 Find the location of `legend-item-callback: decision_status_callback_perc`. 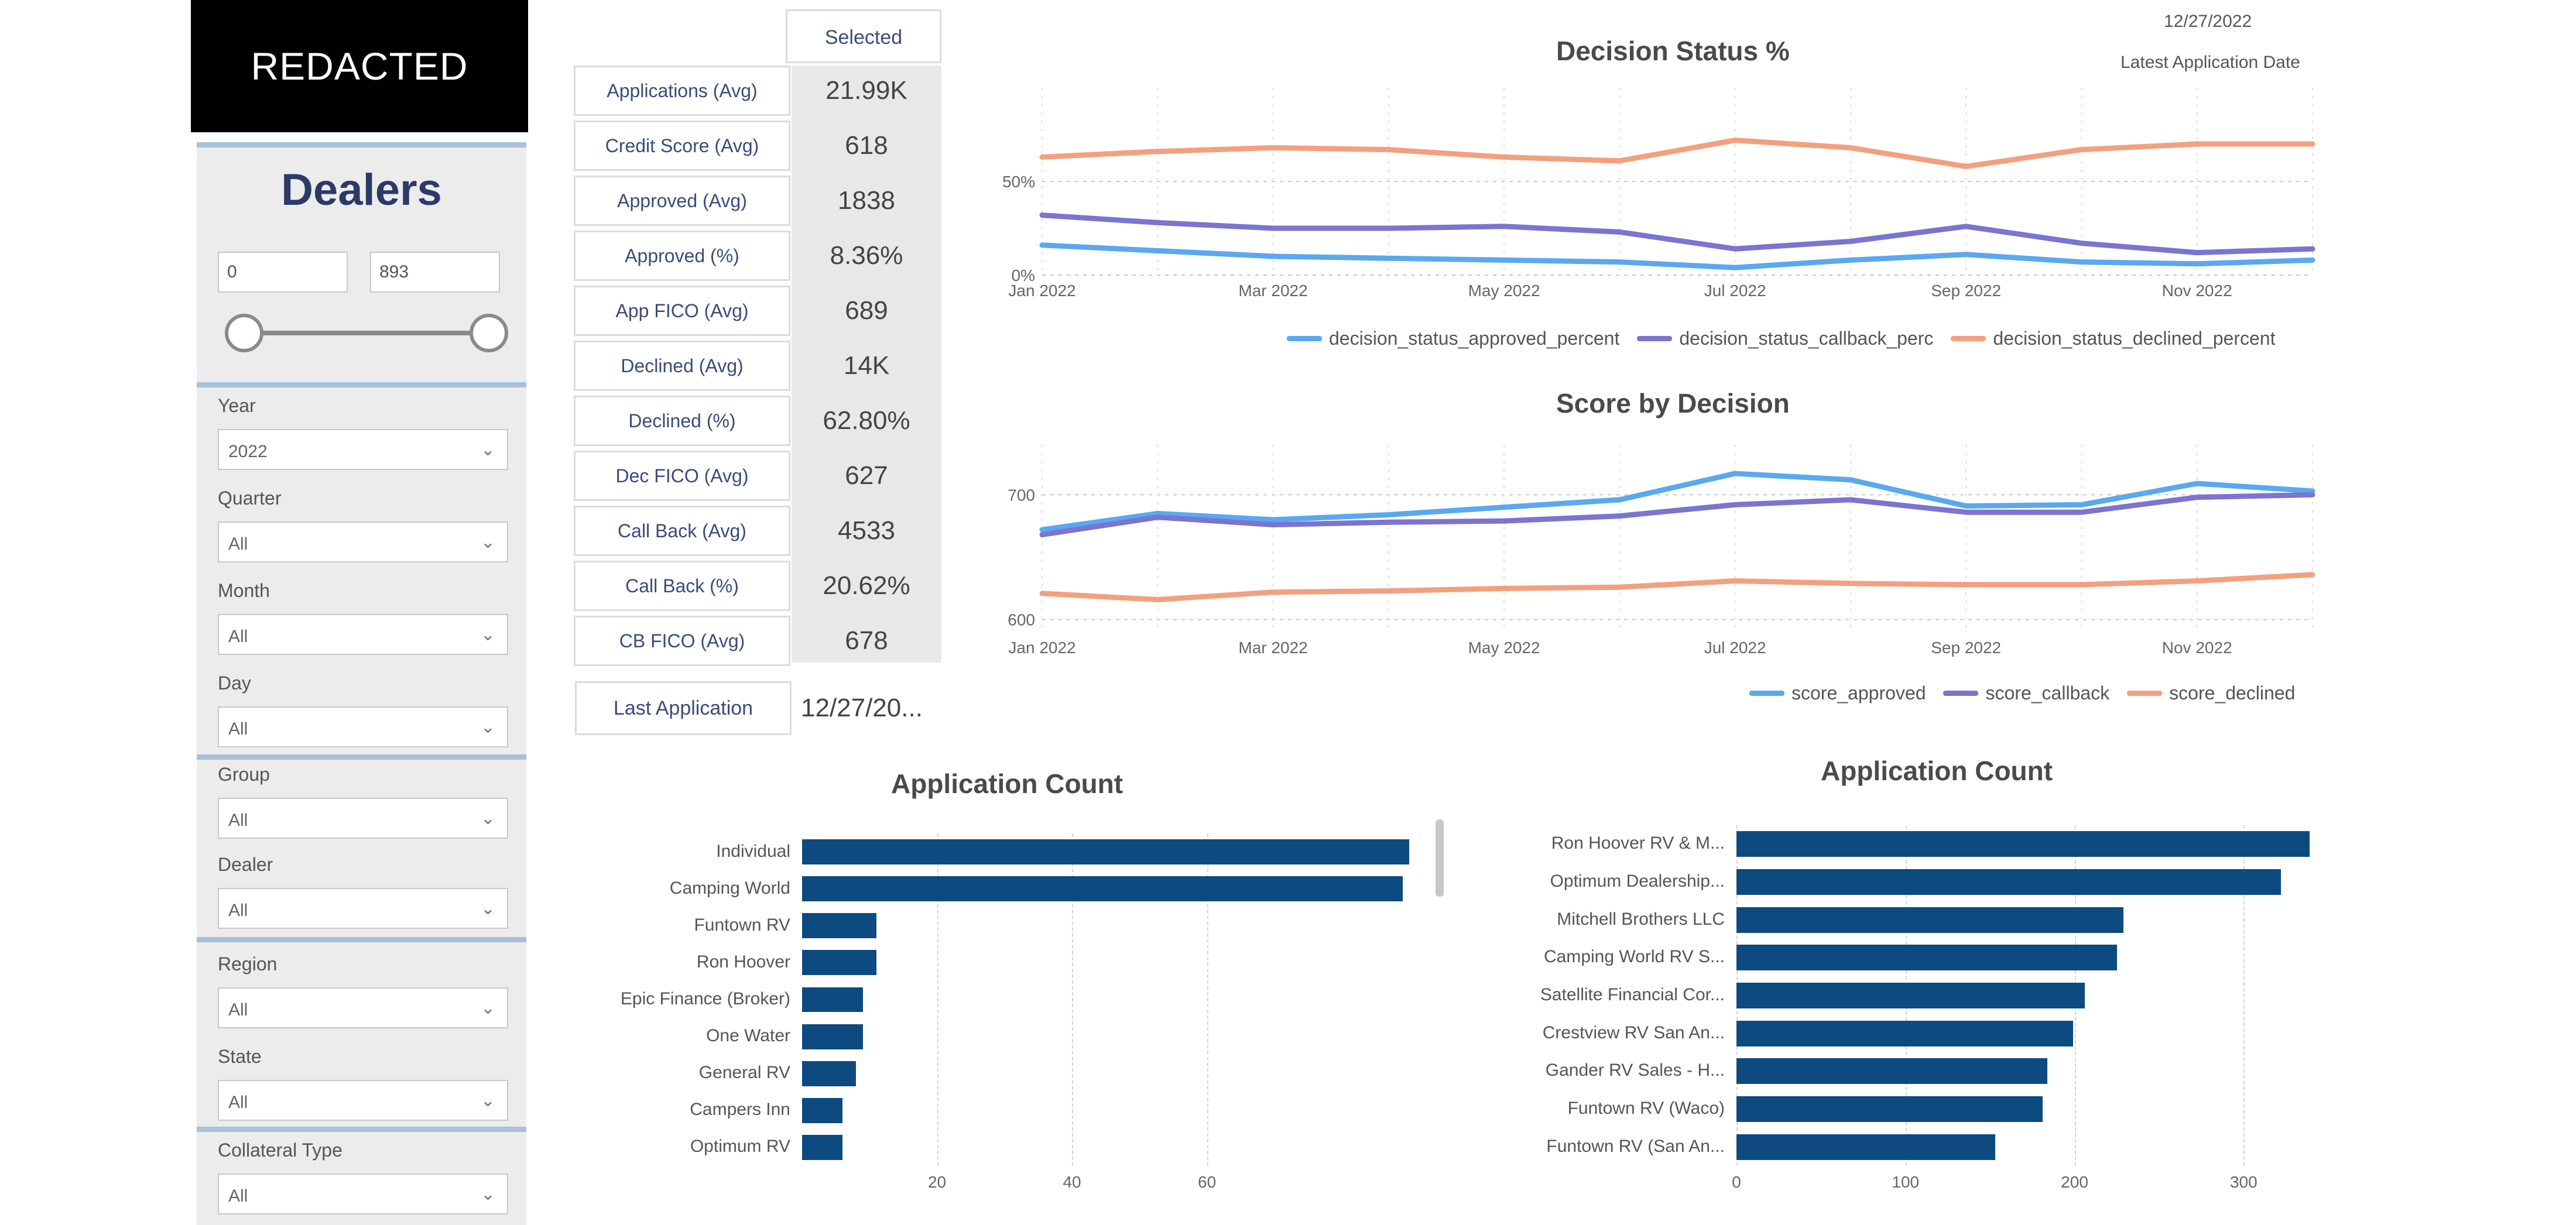

legend-item-callback: decision_status_callback_perc is located at coordinates (1785, 339).